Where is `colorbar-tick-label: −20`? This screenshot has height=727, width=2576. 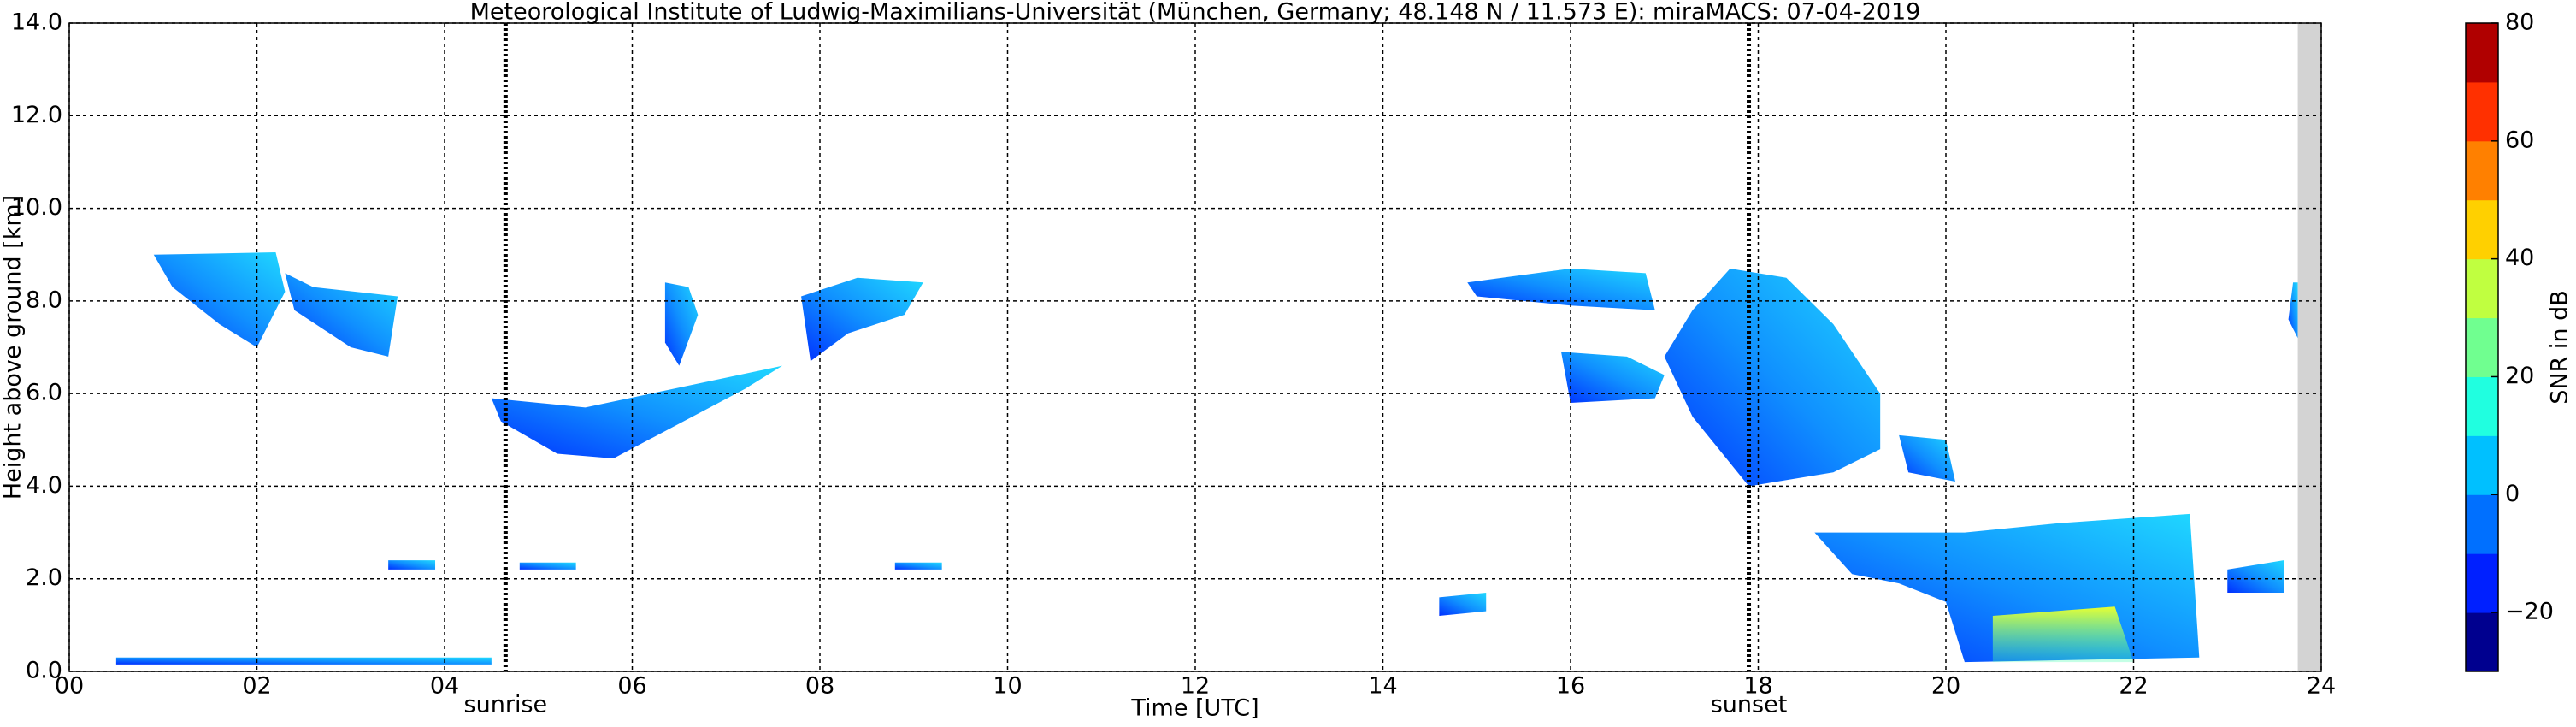
colorbar-tick-label: −20 is located at coordinates (2529, 612).